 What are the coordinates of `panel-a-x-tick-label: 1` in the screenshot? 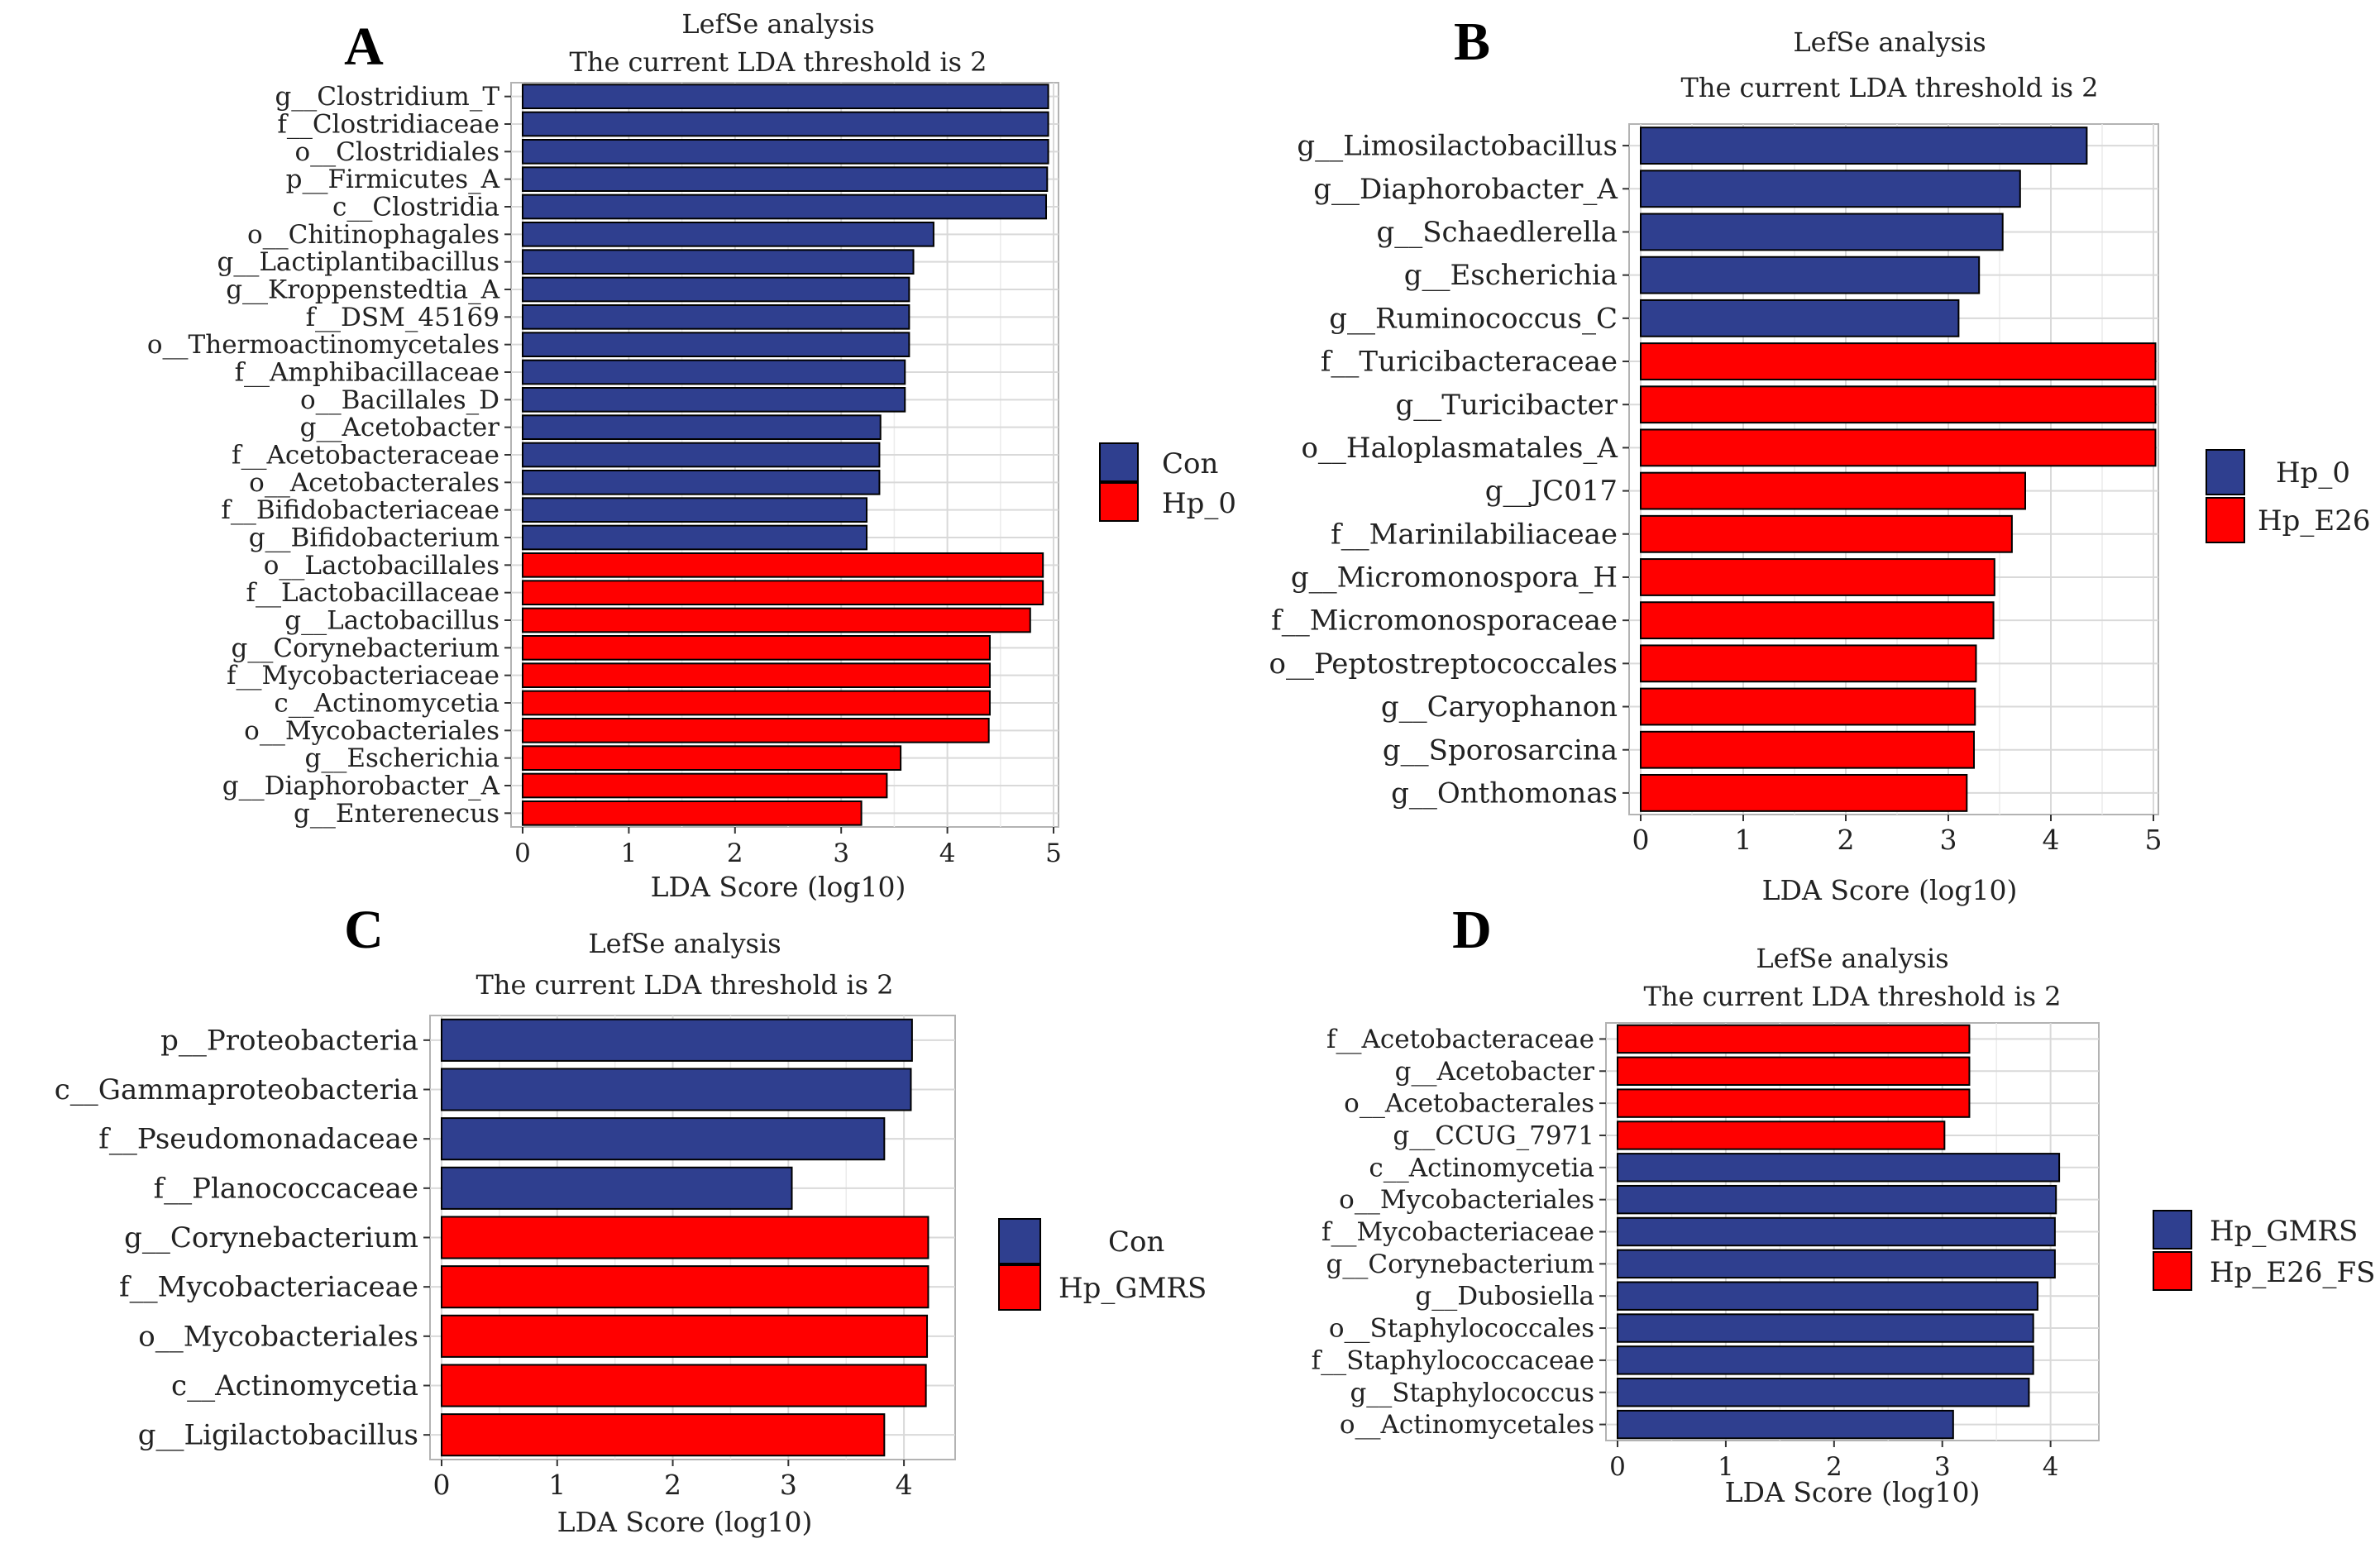 It's located at (629, 854).